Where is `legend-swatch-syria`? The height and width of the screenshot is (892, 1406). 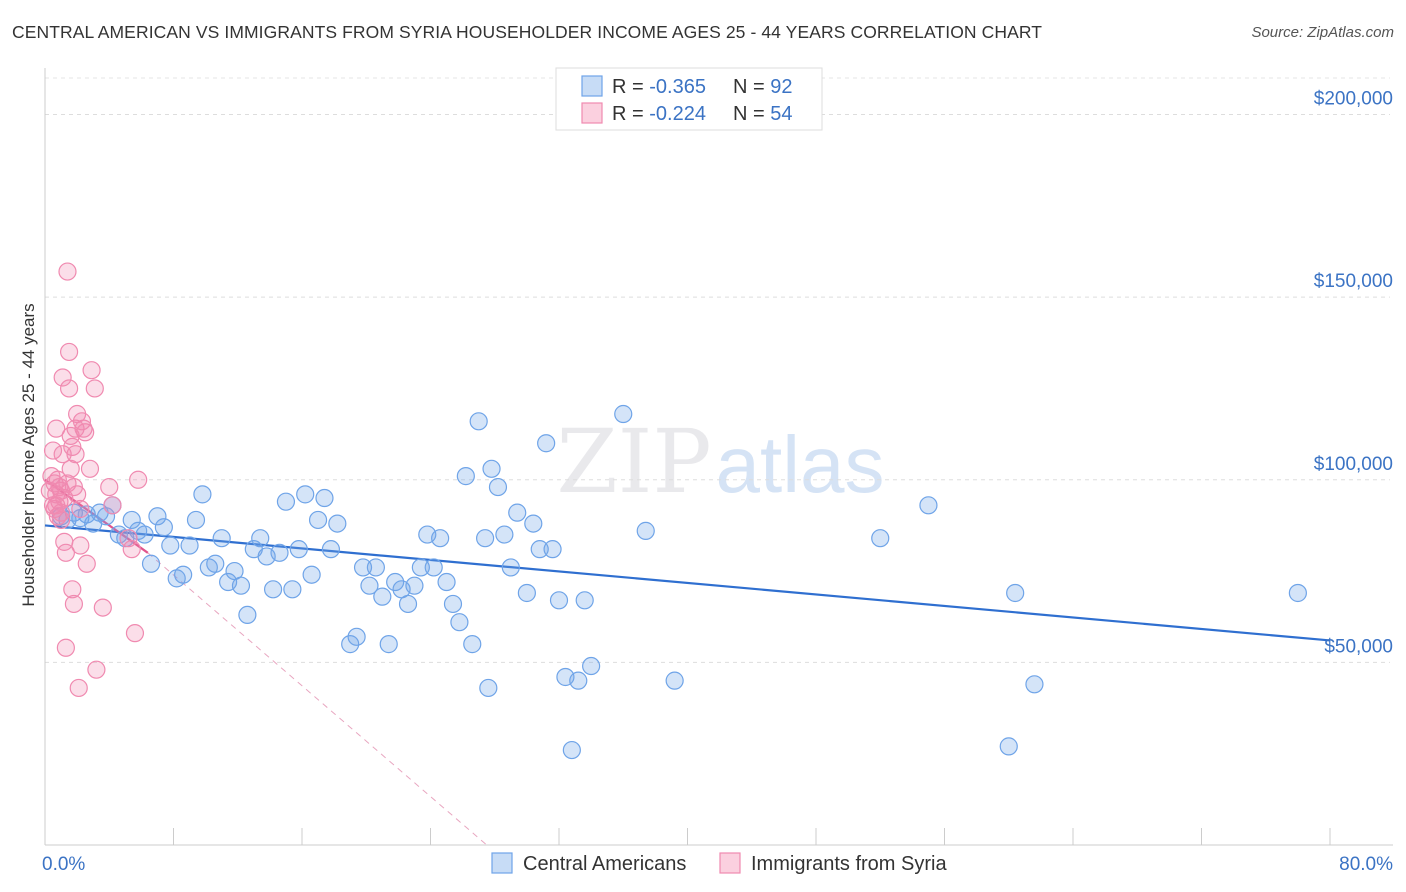 legend-swatch-syria is located at coordinates (592, 113).